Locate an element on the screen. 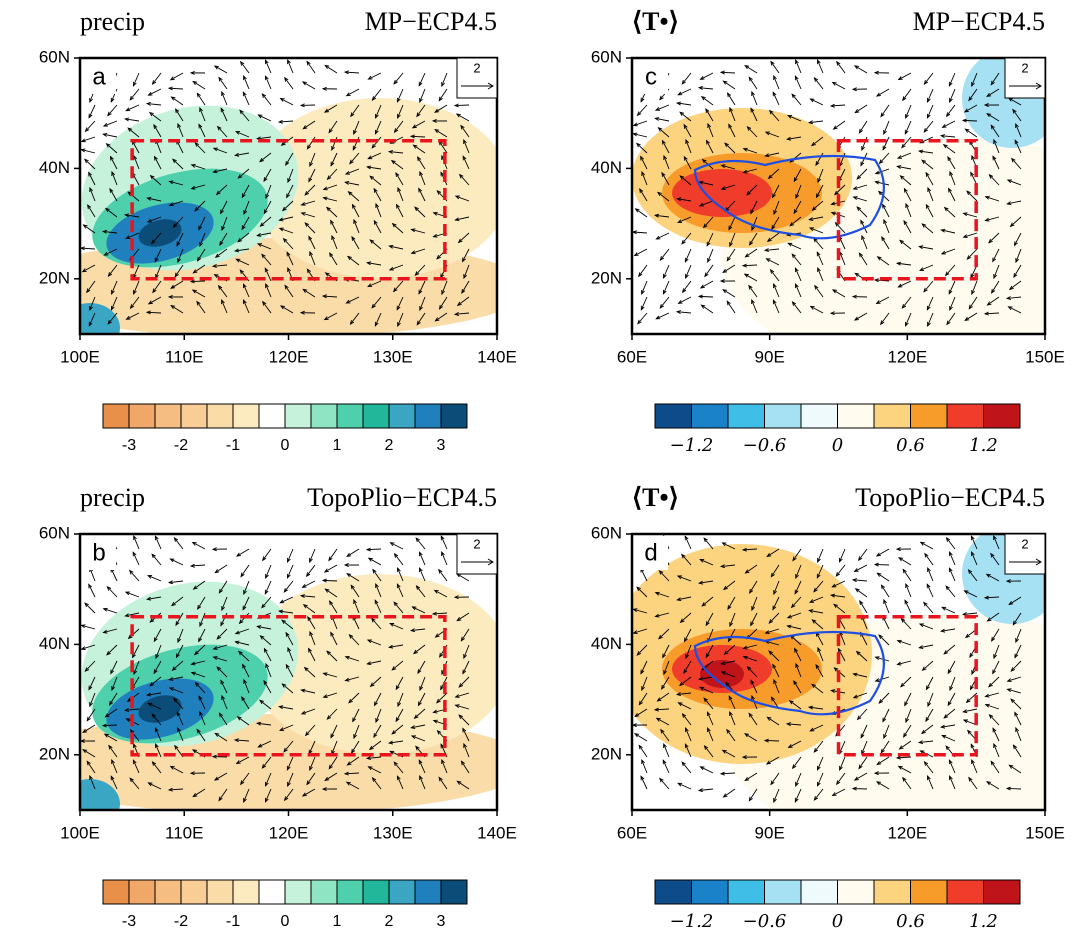  colorbar-label: -2 is located at coordinates (181, 445).